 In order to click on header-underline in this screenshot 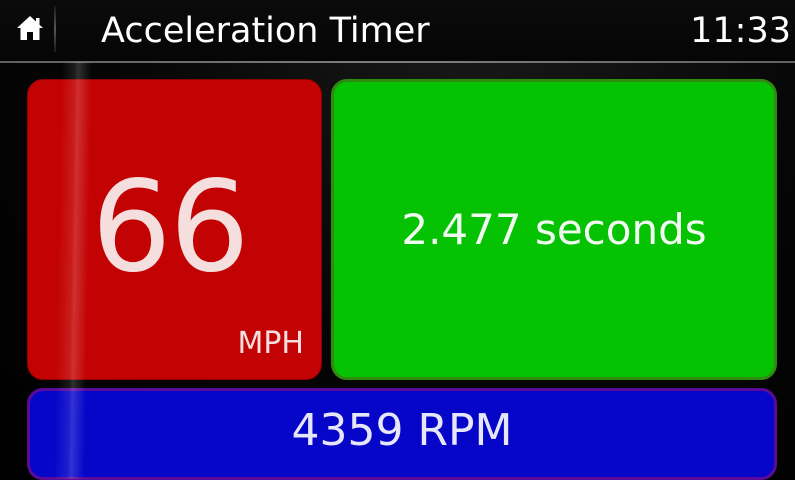, I will do `click(397, 62)`.